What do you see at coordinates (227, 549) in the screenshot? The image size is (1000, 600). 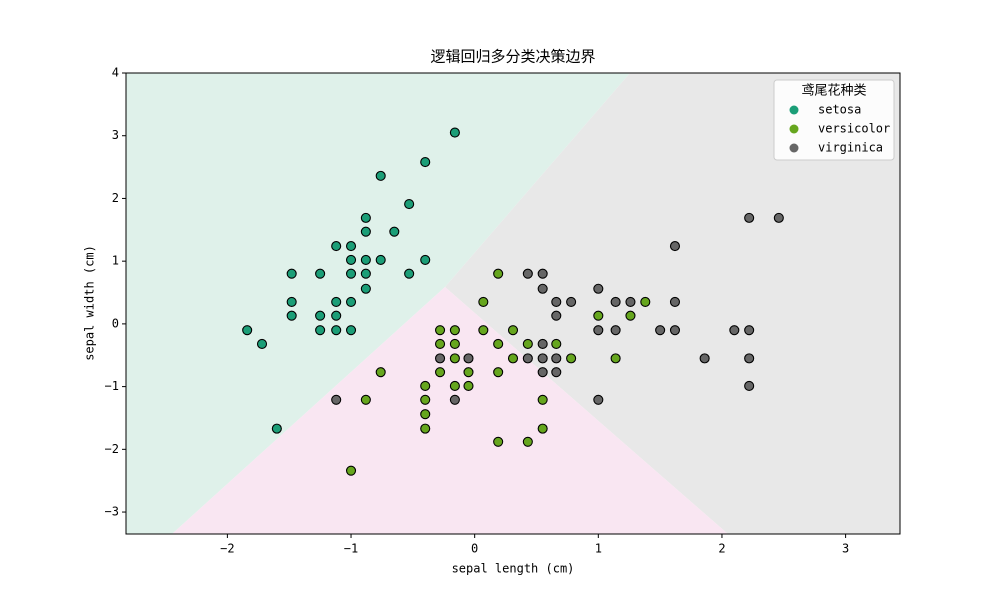 I see `x-tick-label: −2` at bounding box center [227, 549].